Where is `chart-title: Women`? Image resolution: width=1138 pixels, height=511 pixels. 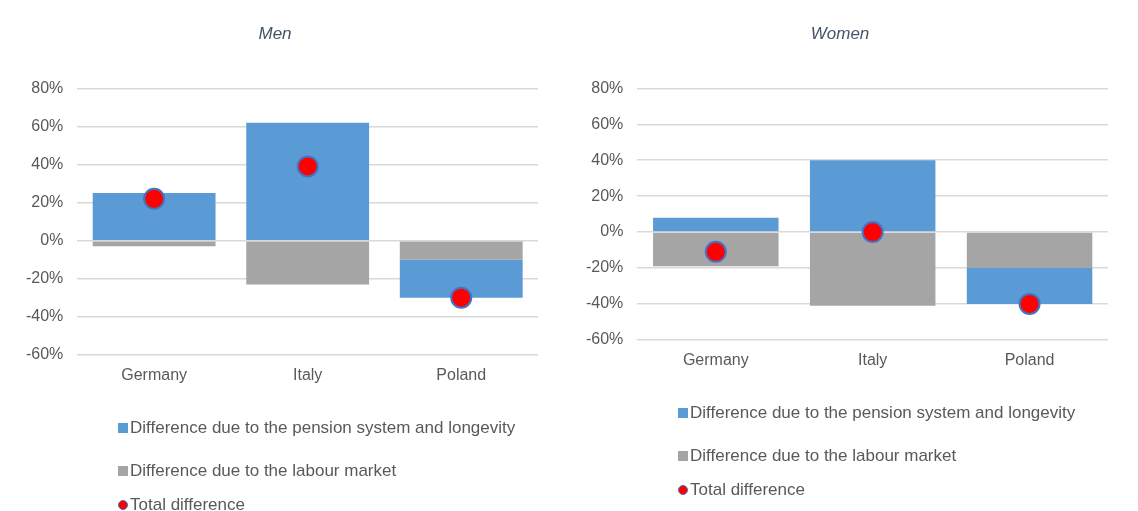
chart-title: Women is located at coordinates (840, 33).